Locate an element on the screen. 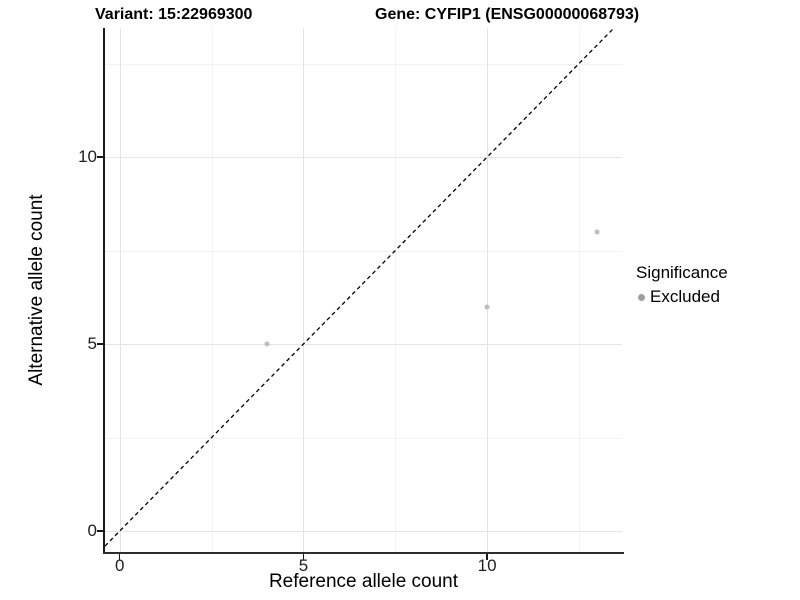 The height and width of the screenshot is (600, 800). y-tick-label: 5 is located at coordinates (92, 344).